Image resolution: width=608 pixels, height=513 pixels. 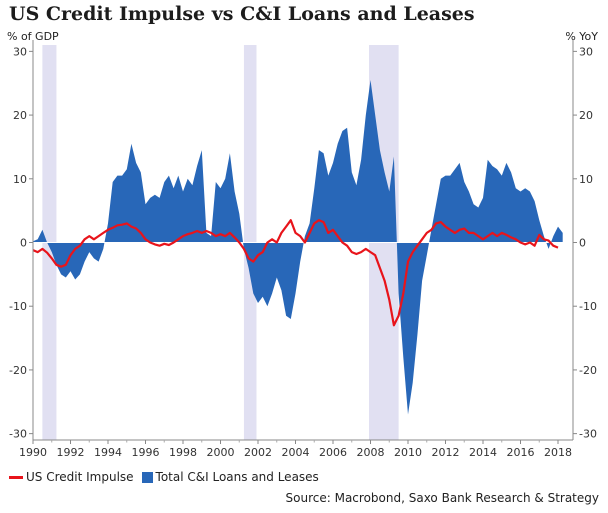 What do you see at coordinates (586, 179) in the screenshot?
I see `y-tick-label-right: 10` at bounding box center [586, 179].